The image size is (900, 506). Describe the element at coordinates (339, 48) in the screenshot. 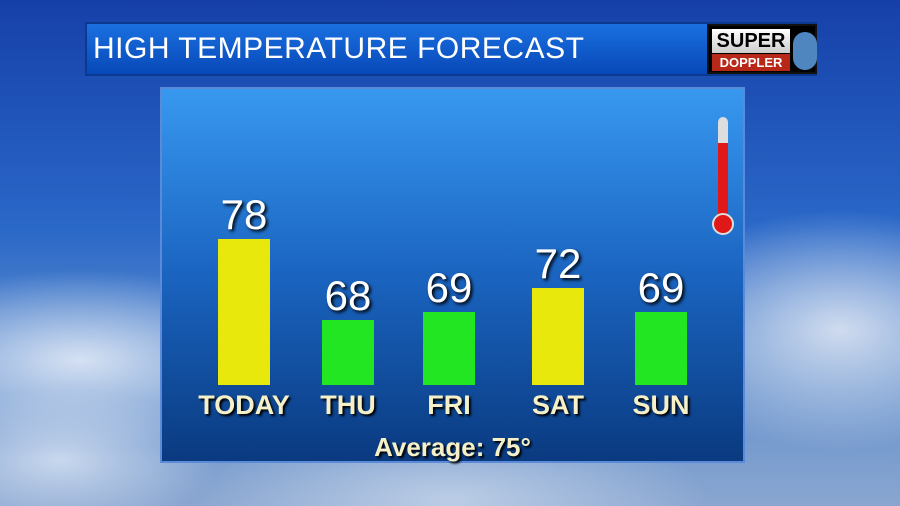

I see `chart-title: HIGH TEMPERATURE FORECAST` at that location.